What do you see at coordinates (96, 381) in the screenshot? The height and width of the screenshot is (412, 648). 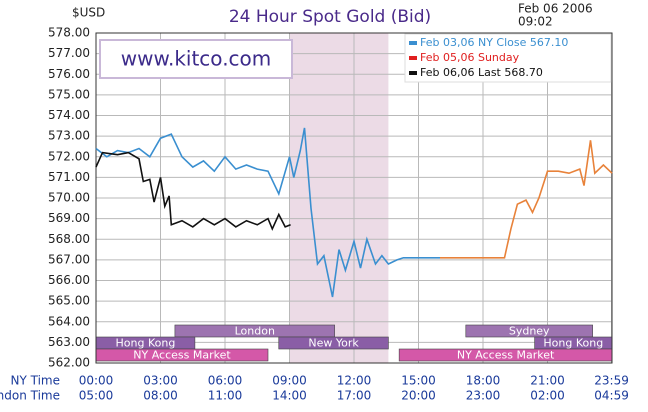 I see `x-tick-label: 00:00` at bounding box center [96, 381].